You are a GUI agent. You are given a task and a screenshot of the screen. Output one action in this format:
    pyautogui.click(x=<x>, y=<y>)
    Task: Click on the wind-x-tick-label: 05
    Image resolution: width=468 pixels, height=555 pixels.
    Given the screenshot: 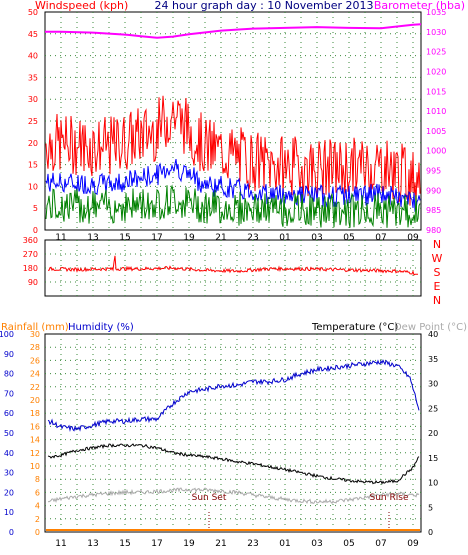 What is the action you would take?
    pyautogui.click(x=348, y=238)
    